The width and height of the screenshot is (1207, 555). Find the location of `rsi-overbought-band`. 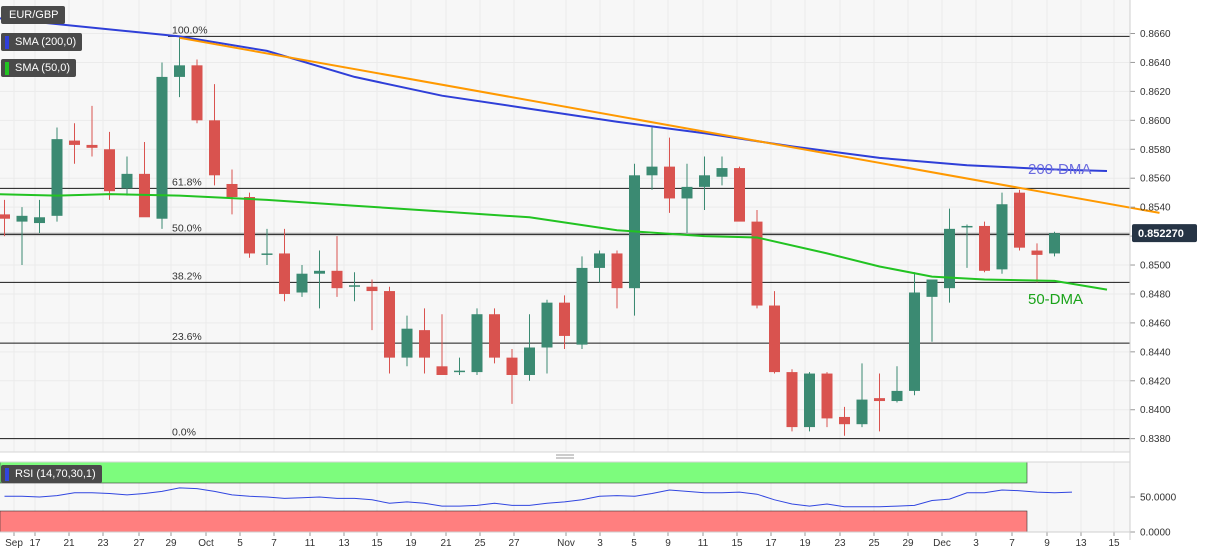

rsi-overbought-band is located at coordinates (514, 472).